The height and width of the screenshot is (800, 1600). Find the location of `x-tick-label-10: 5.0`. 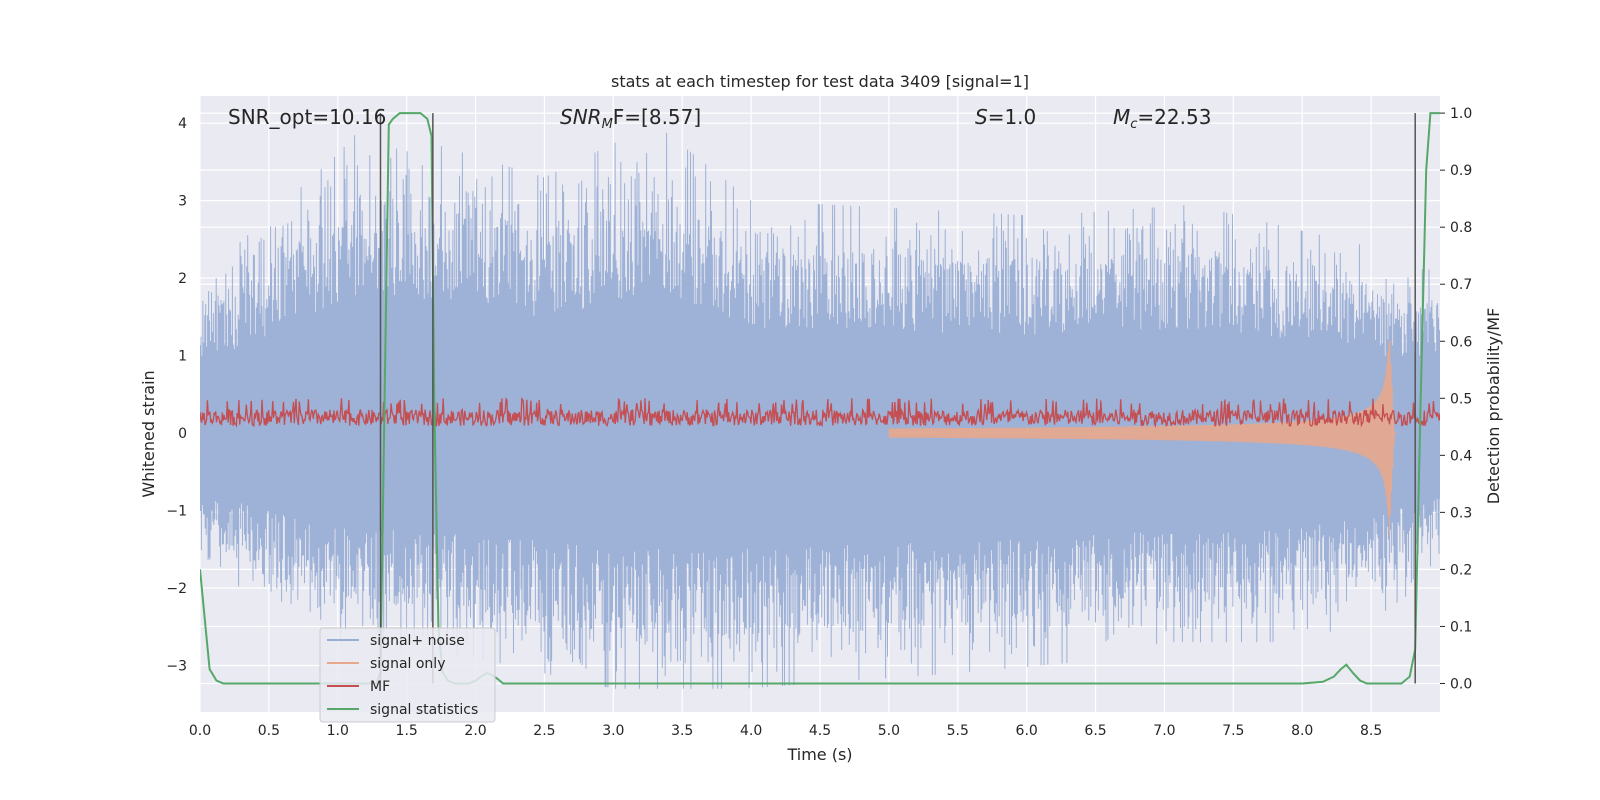

x-tick-label-10: 5.0 is located at coordinates (889, 731).